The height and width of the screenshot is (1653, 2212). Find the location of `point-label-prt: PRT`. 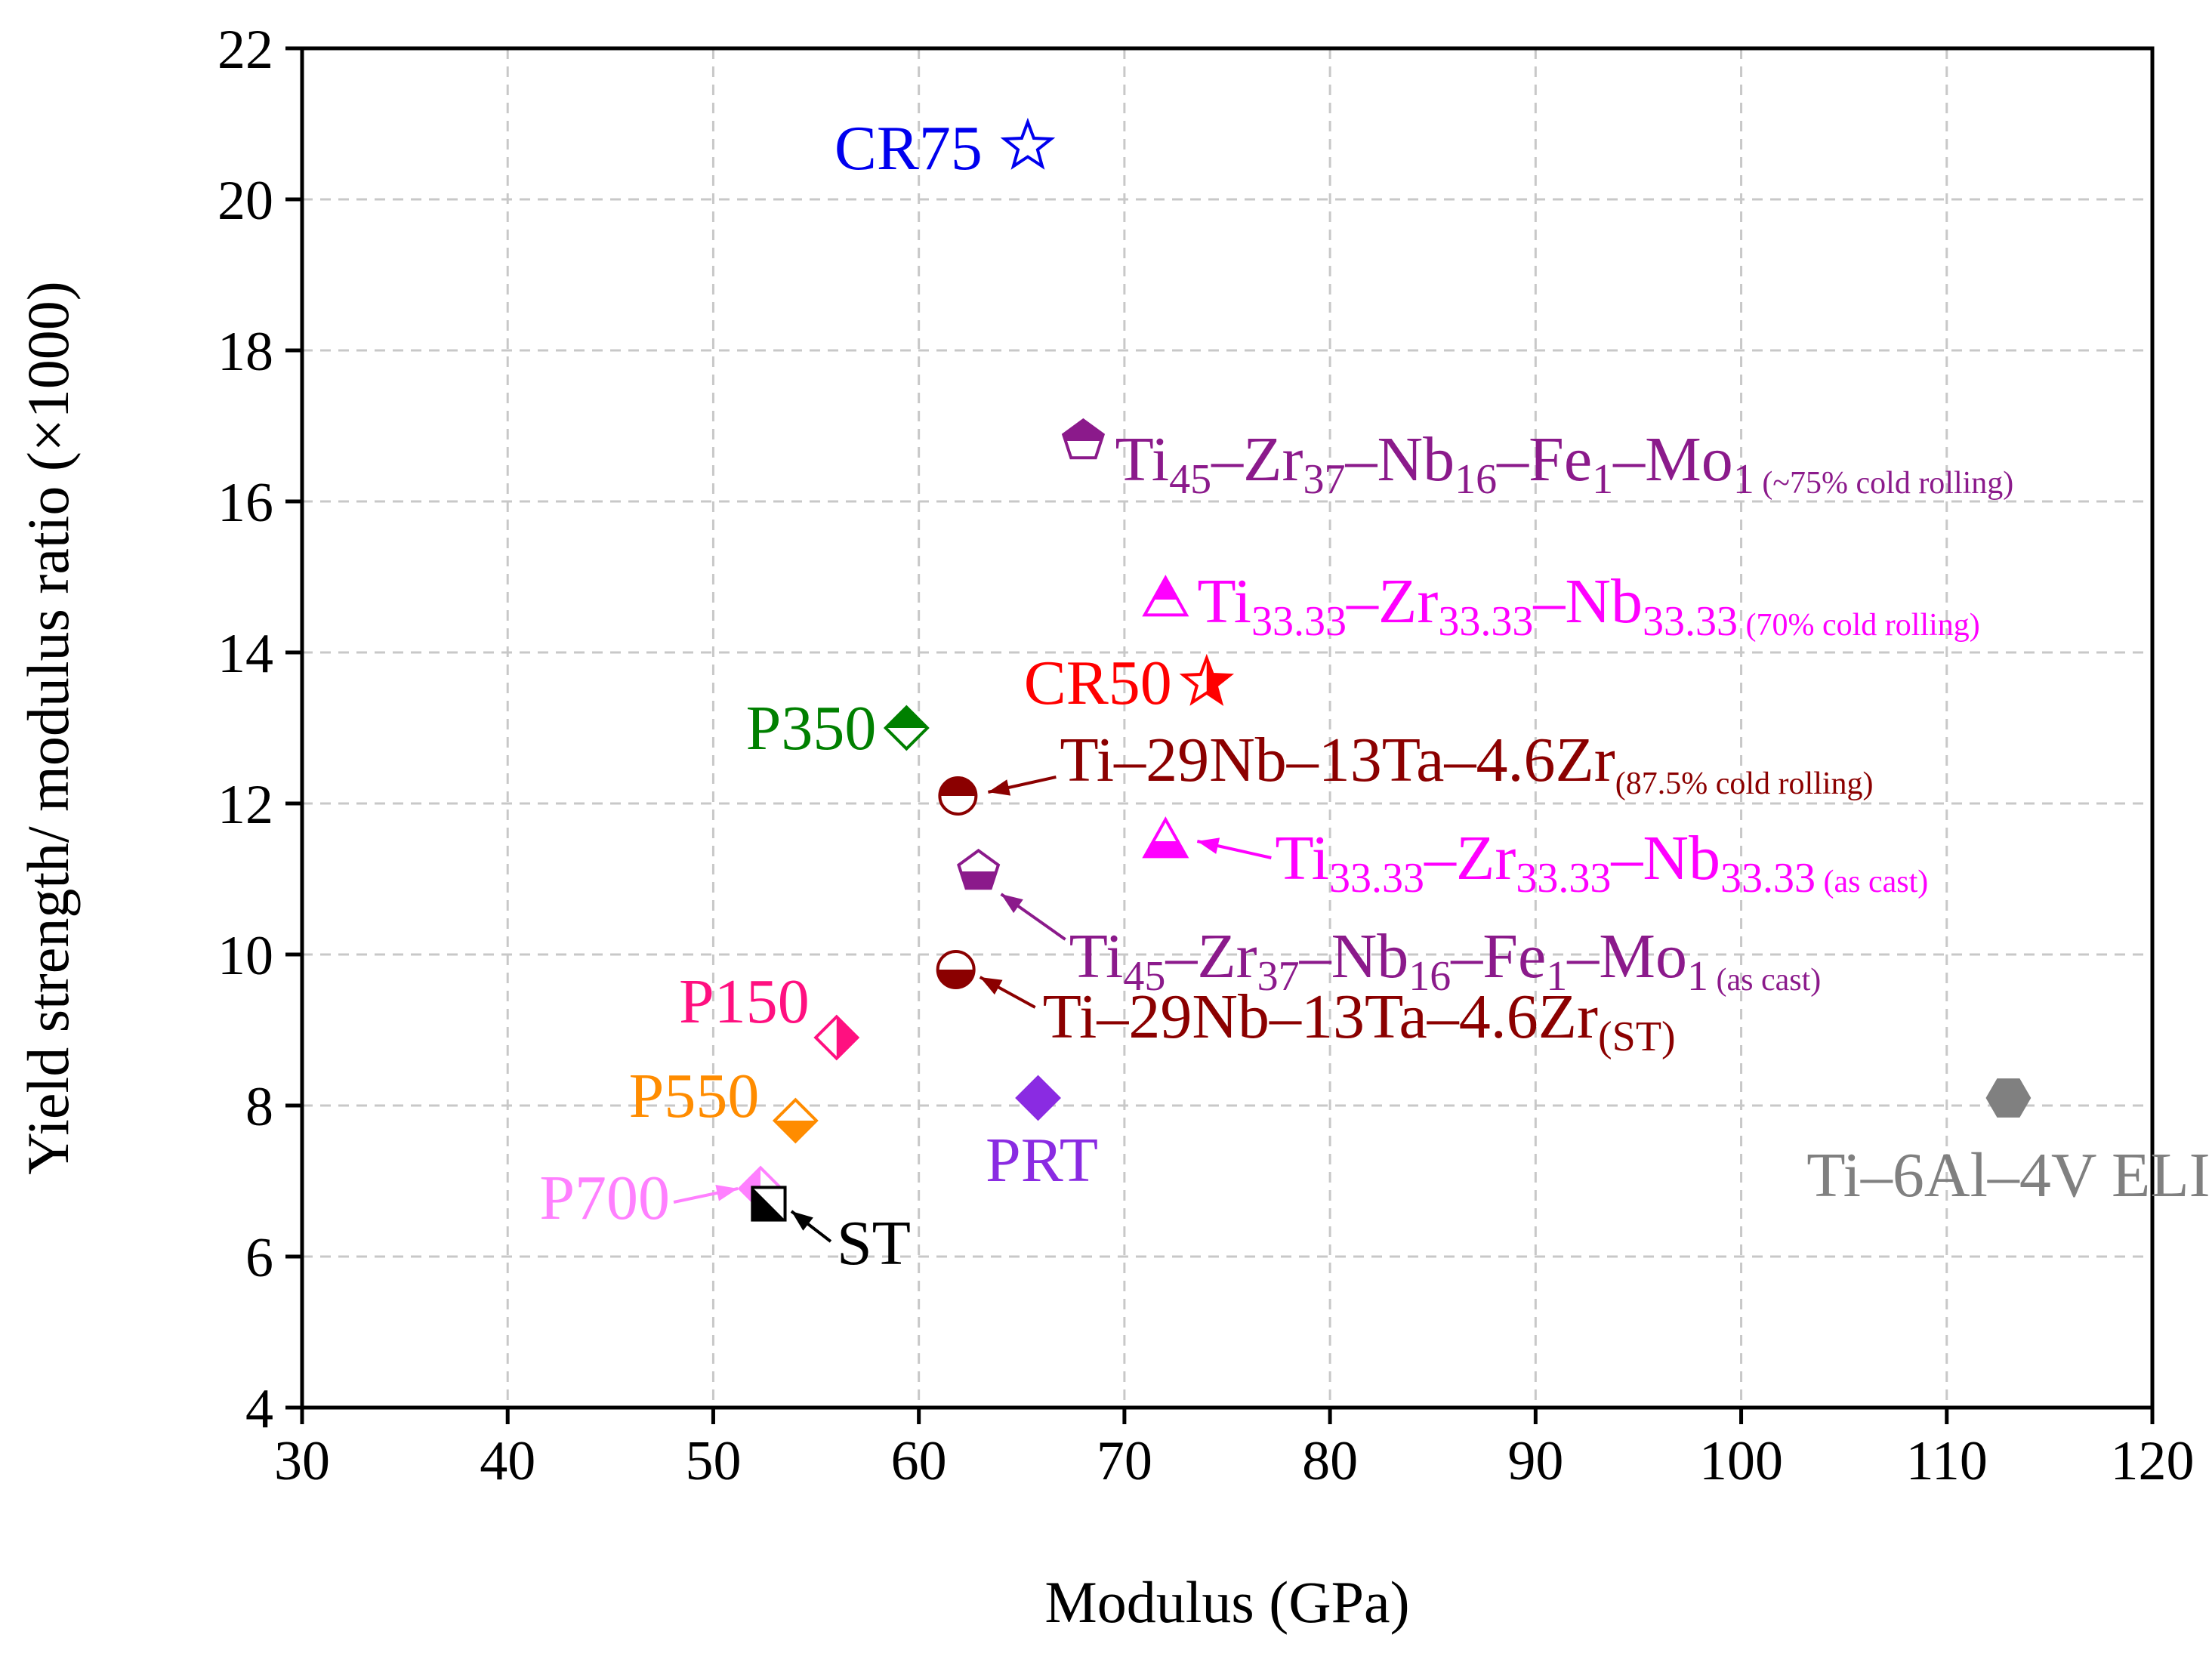

point-label-prt: PRT is located at coordinates (1042, 1160).